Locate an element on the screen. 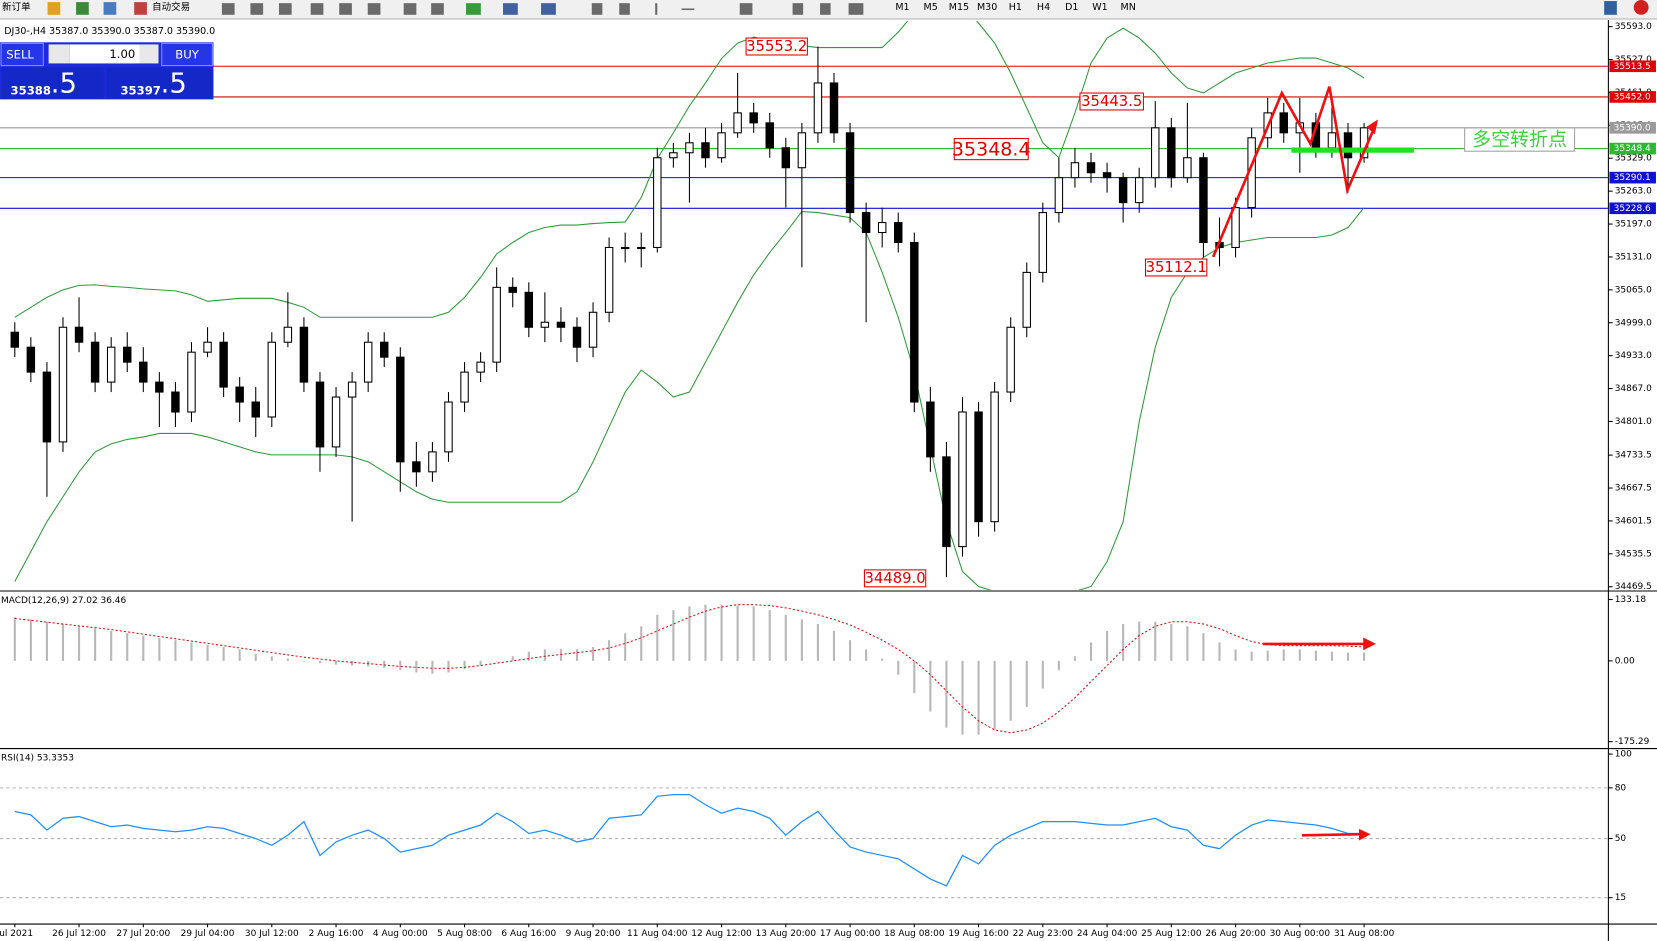  bid-box is located at coordinates (52, 83).